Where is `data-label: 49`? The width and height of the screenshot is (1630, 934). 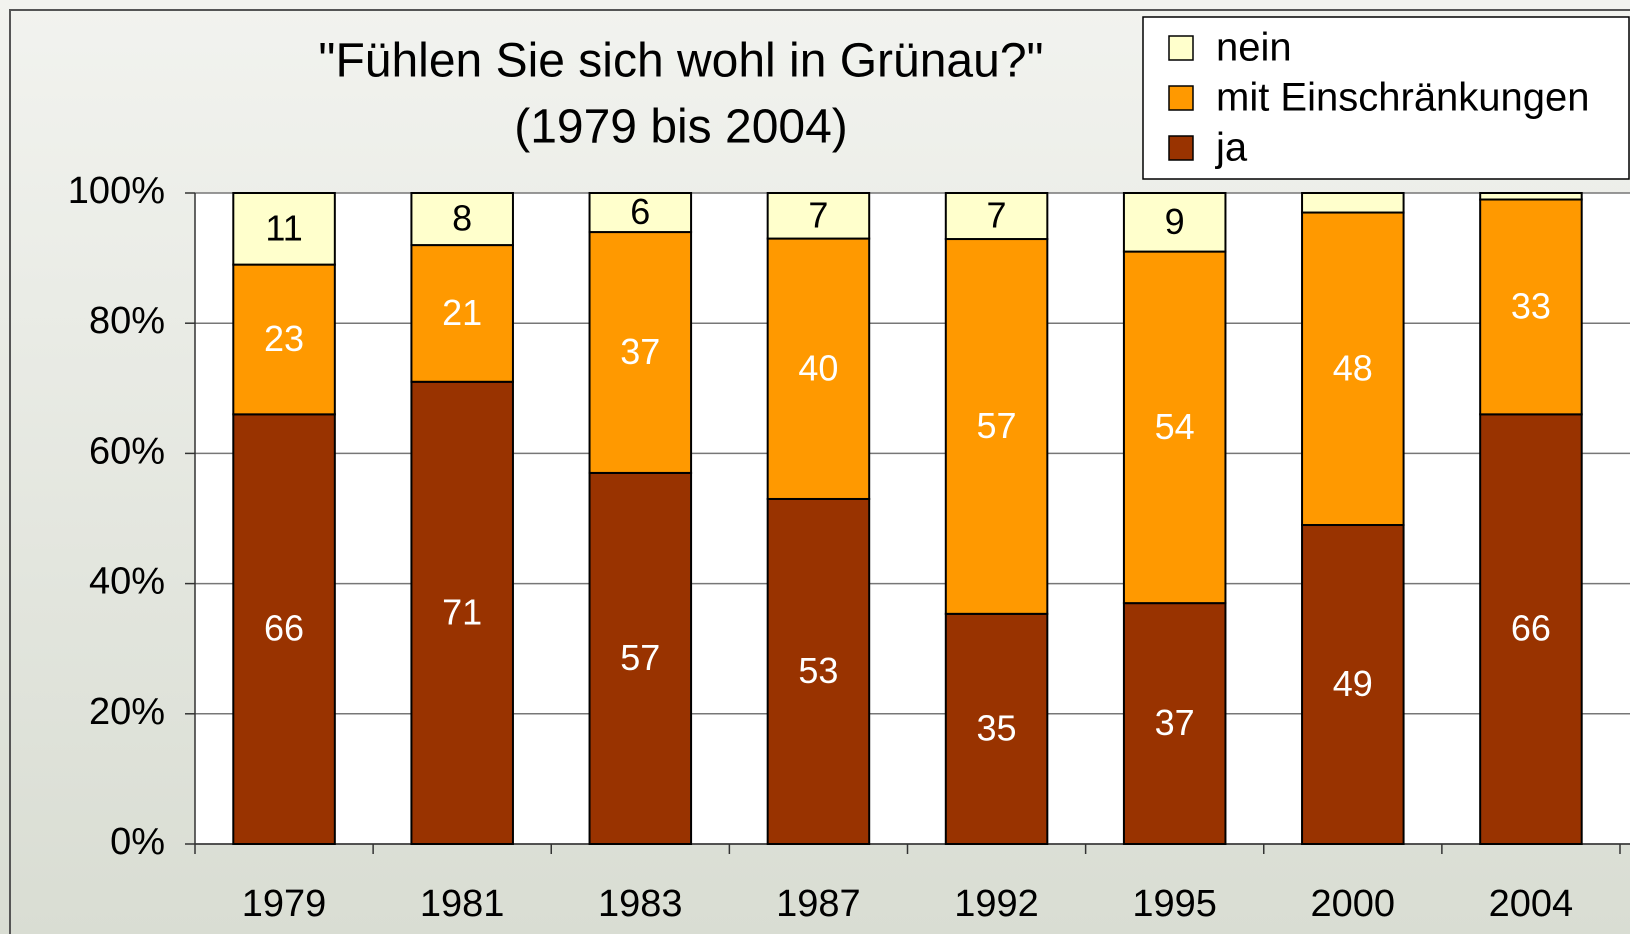
data-label: 49 is located at coordinates (1353, 683).